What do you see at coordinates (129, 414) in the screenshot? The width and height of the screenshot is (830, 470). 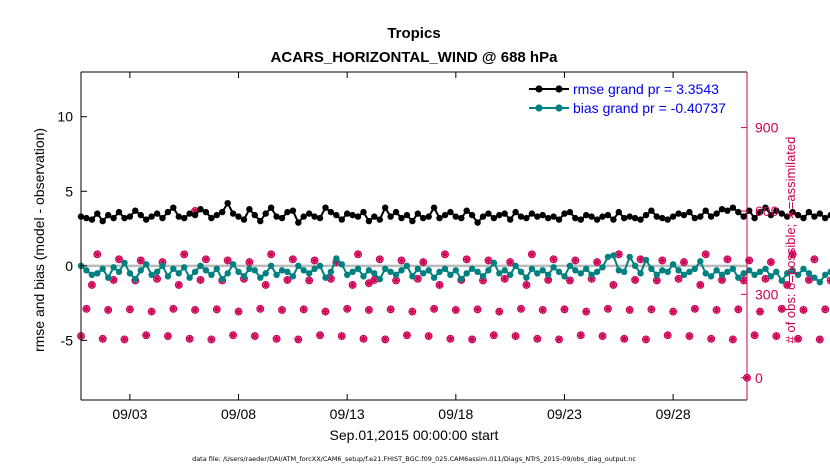 I see `x-tick-label: 09/03` at bounding box center [129, 414].